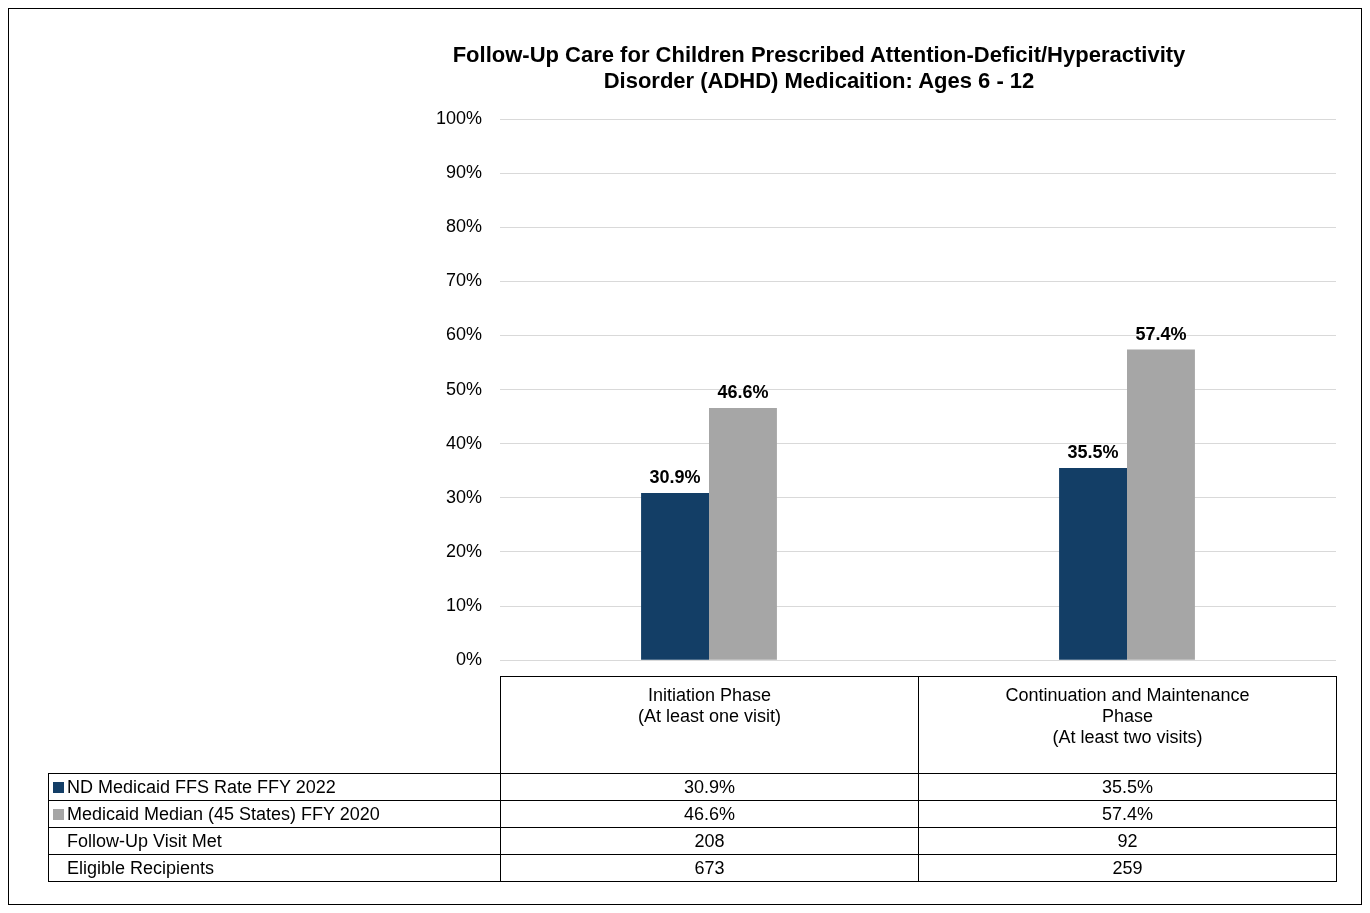  Describe the element at coordinates (463, 172) in the screenshot. I see `y-tick-label: 90%` at that location.